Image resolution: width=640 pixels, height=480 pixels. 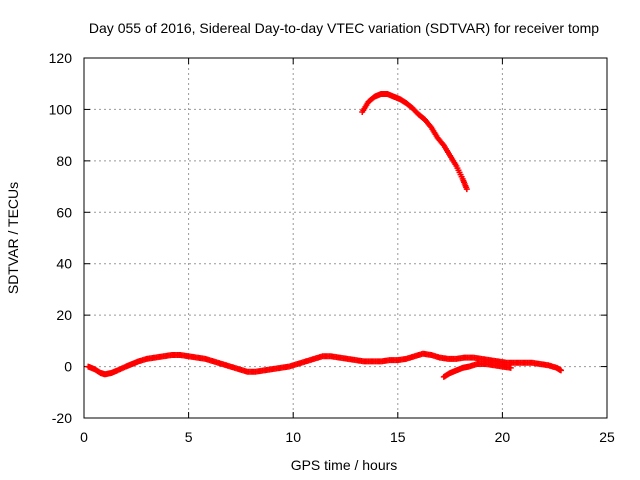 What do you see at coordinates (68, 367) in the screenshot?
I see `y-tick-label: 0` at bounding box center [68, 367].